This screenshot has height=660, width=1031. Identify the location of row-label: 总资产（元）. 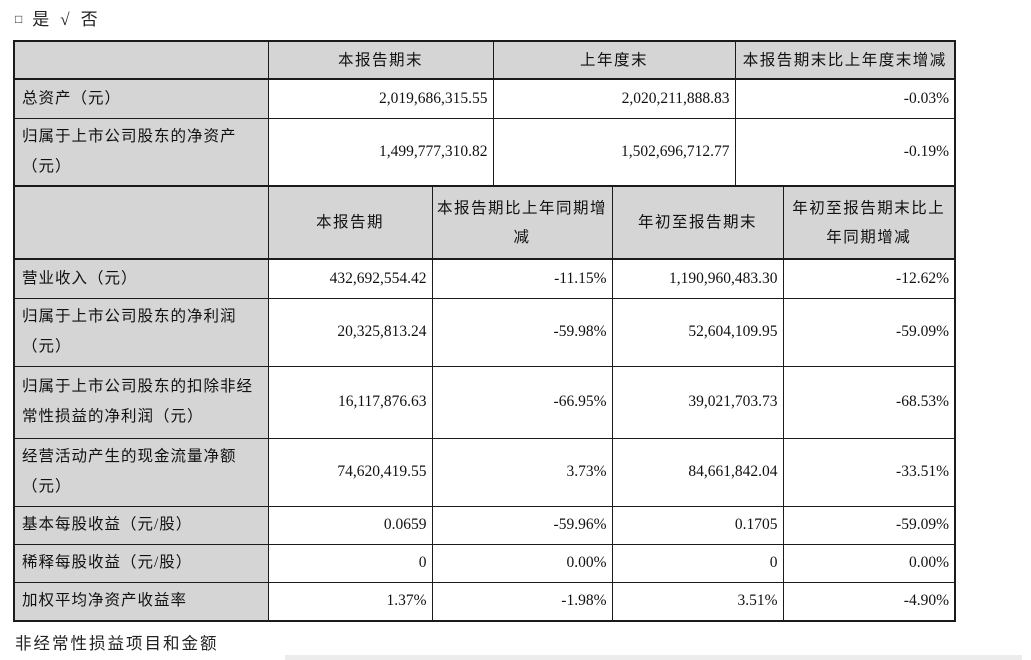
(141, 98).